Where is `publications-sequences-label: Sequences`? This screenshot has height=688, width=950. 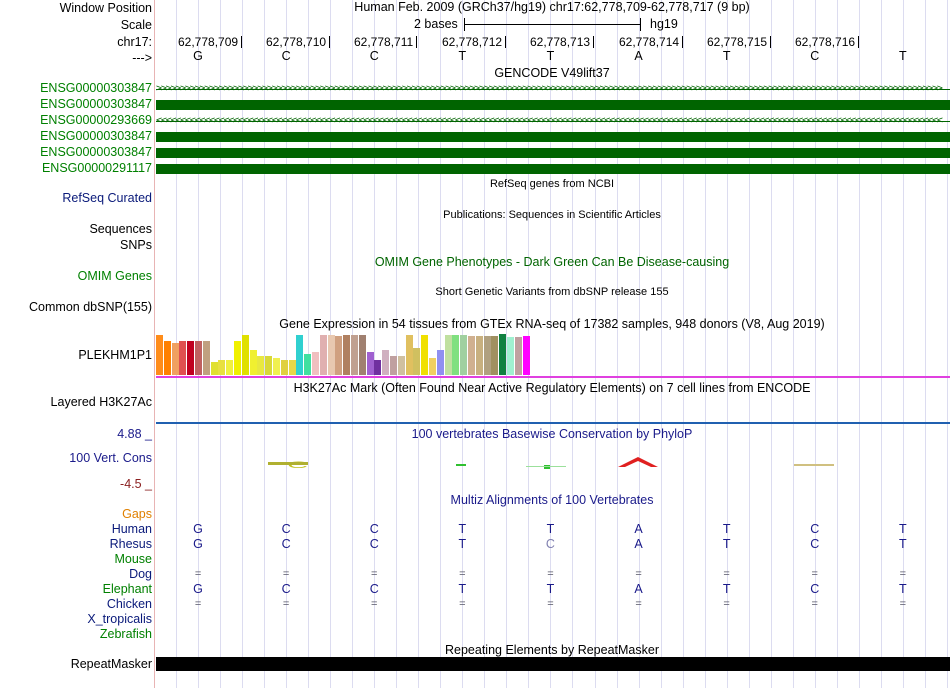
publications-sequences-label: Sequences is located at coordinates (120, 229).